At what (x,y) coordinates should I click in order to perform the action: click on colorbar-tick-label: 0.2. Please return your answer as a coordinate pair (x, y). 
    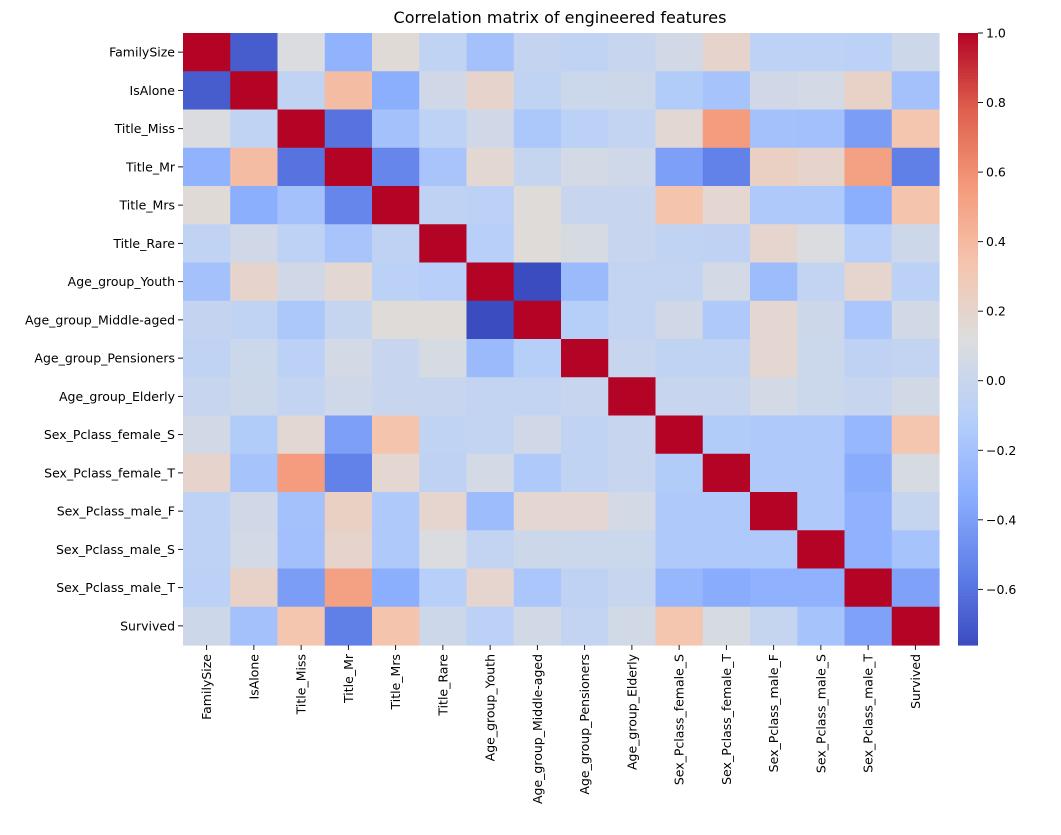
    Looking at the image, I should click on (996, 311).